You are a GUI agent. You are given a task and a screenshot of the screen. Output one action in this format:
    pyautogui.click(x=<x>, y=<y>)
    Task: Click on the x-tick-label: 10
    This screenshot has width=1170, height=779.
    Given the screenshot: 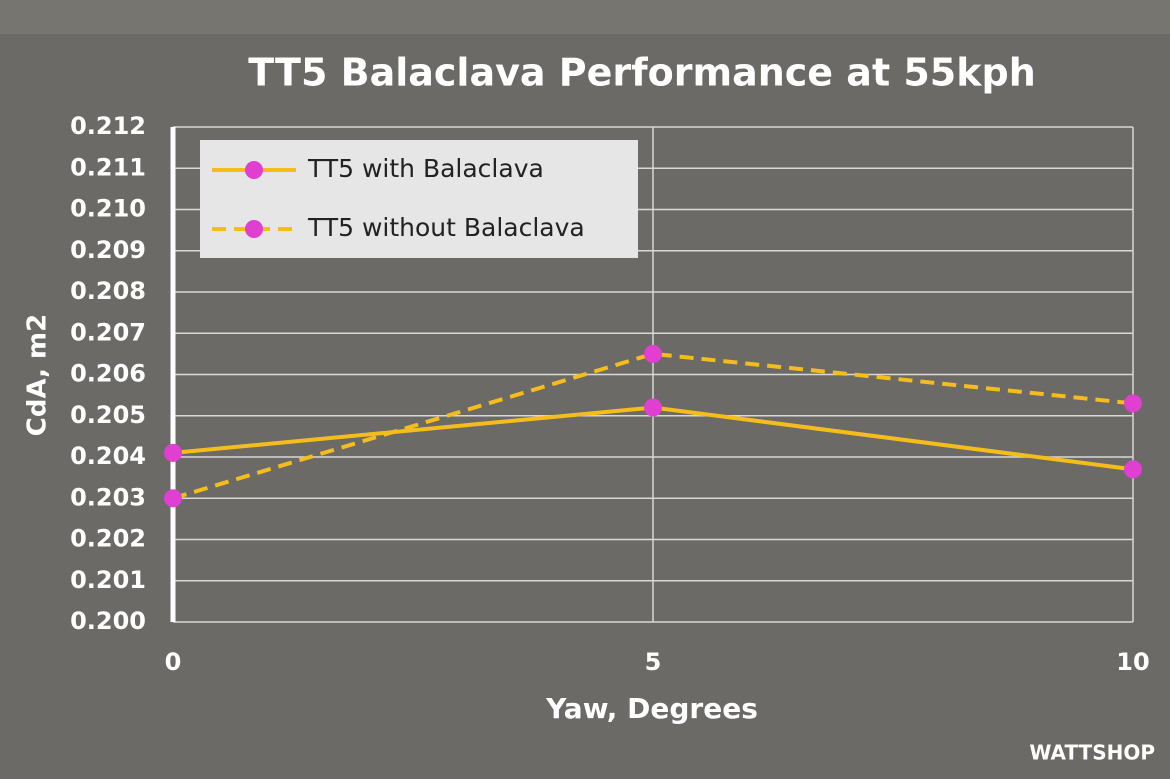 What is the action you would take?
    pyautogui.click(x=1132, y=662)
    